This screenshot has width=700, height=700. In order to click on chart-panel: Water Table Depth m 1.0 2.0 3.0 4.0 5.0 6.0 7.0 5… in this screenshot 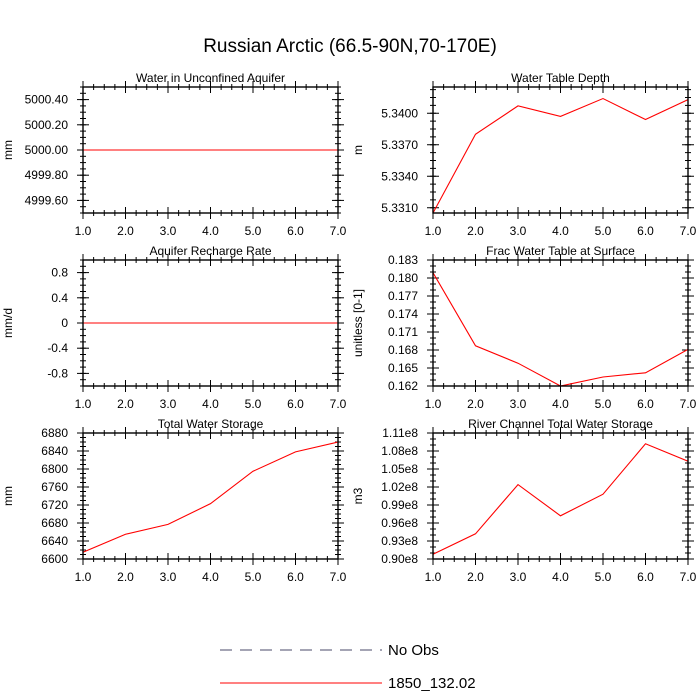, I will do `click(524, 154)`.